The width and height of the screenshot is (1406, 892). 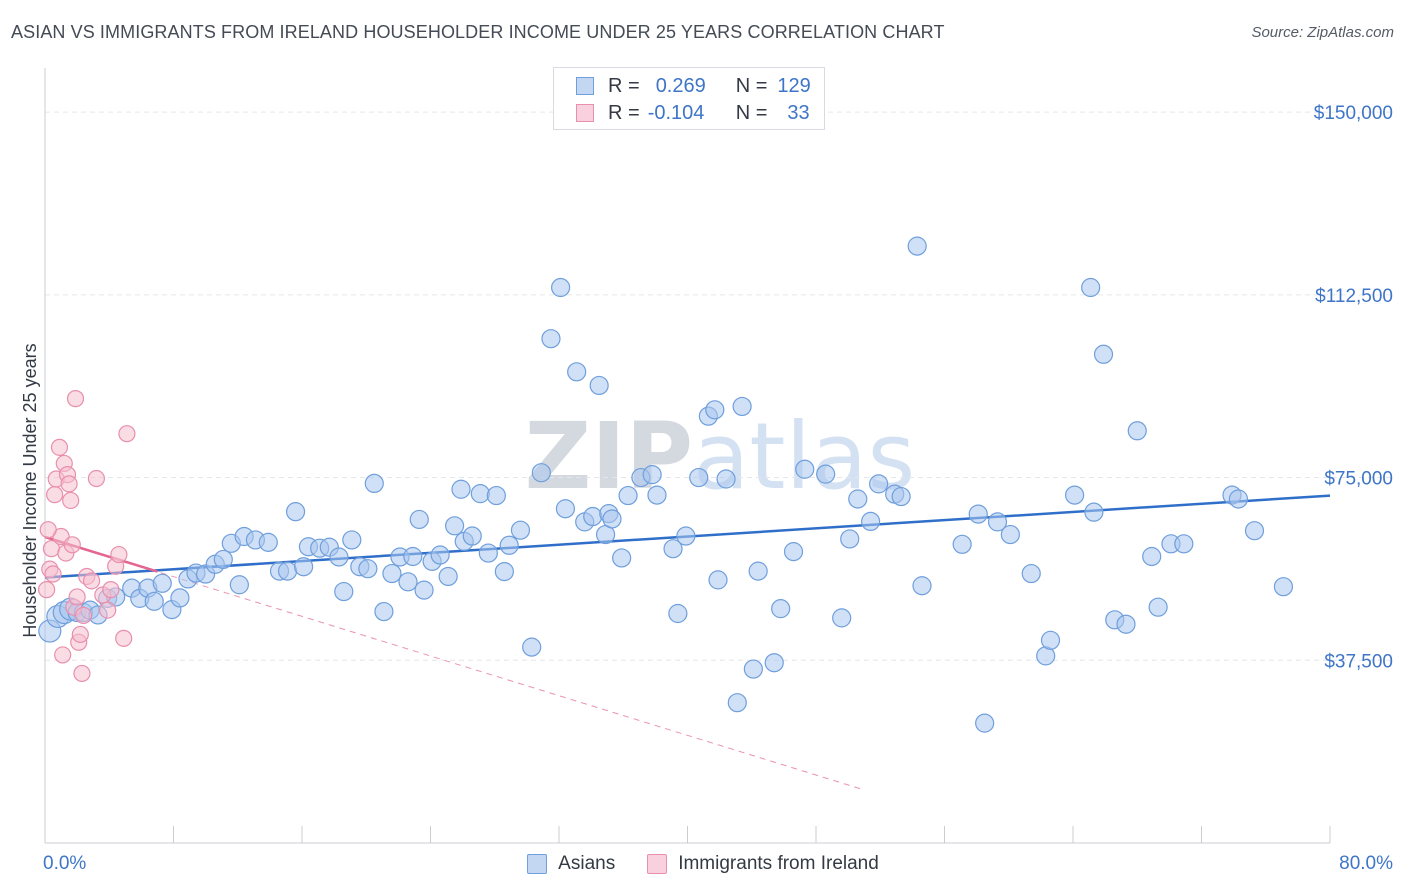 I want to click on asians-legend-swatch, so click(x=537, y=864).